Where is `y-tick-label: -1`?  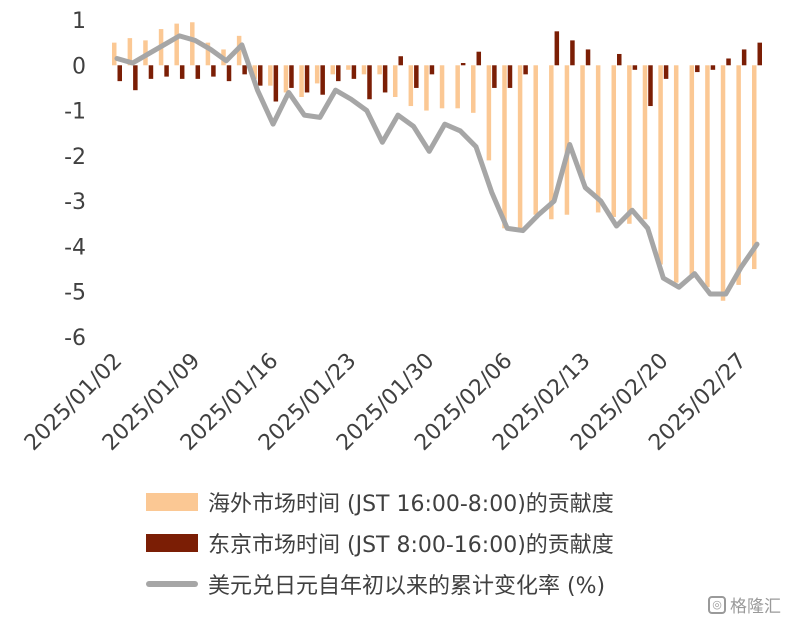
y-tick-label: -1 is located at coordinates (75, 112).